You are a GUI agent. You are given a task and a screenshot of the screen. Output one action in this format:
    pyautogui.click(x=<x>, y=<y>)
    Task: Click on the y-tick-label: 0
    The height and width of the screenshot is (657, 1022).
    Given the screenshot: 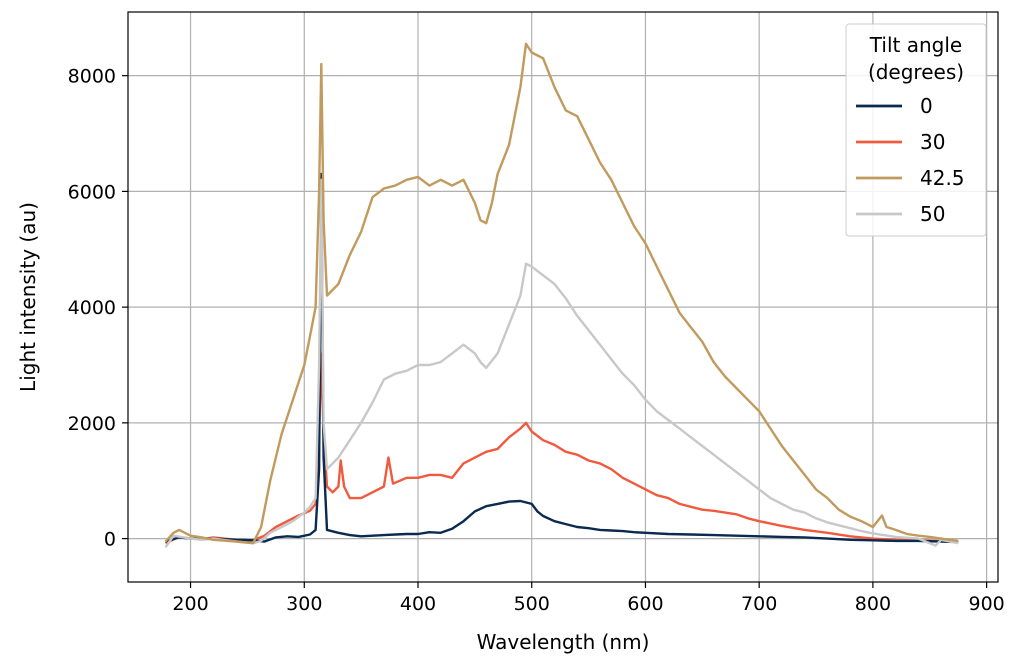 What is the action you would take?
    pyautogui.click(x=110, y=540)
    